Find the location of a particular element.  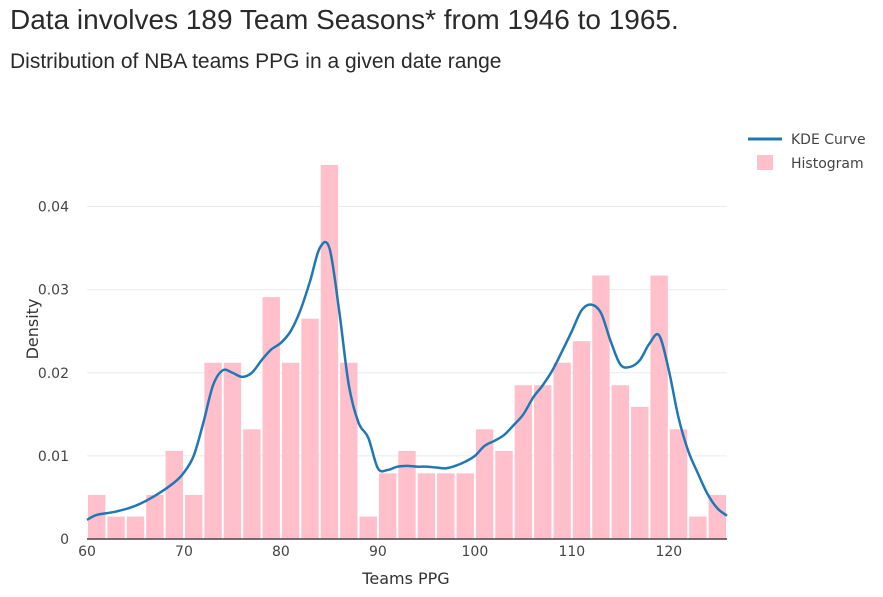

y-tick-label: 0.03 is located at coordinates (53, 291).